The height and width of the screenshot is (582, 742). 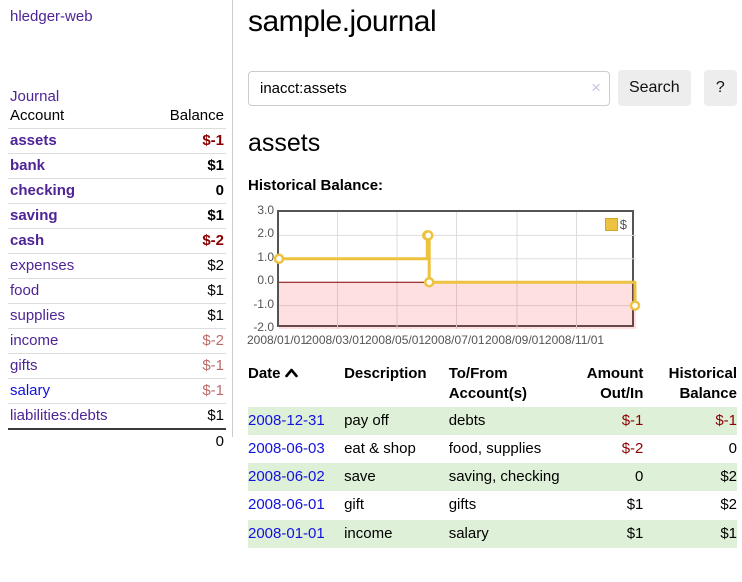 What do you see at coordinates (263, 303) in the screenshot?
I see `y-axis-tick-label: -1.0` at bounding box center [263, 303].